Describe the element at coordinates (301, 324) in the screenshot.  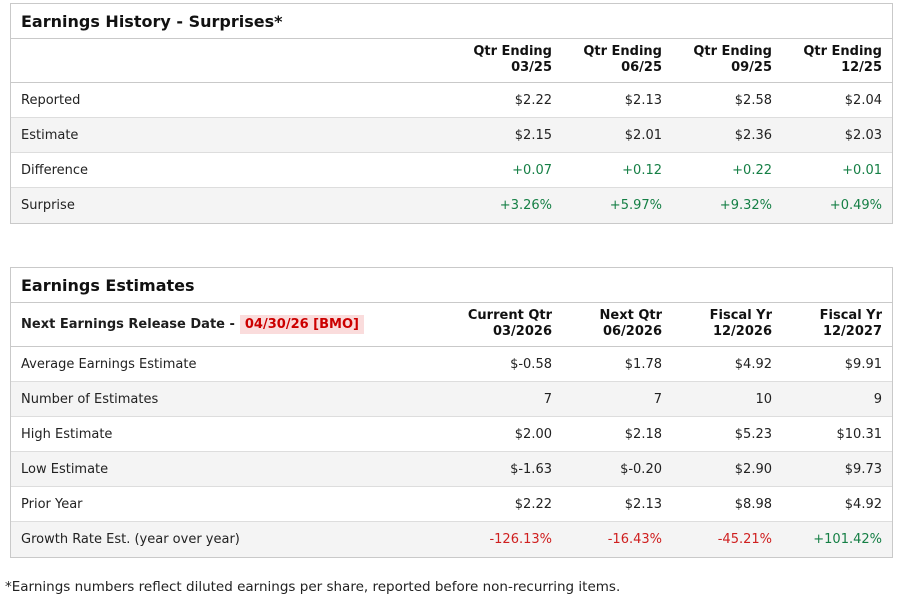
I see `release-date-highlight: 04/30/26 [BMO]` at that location.